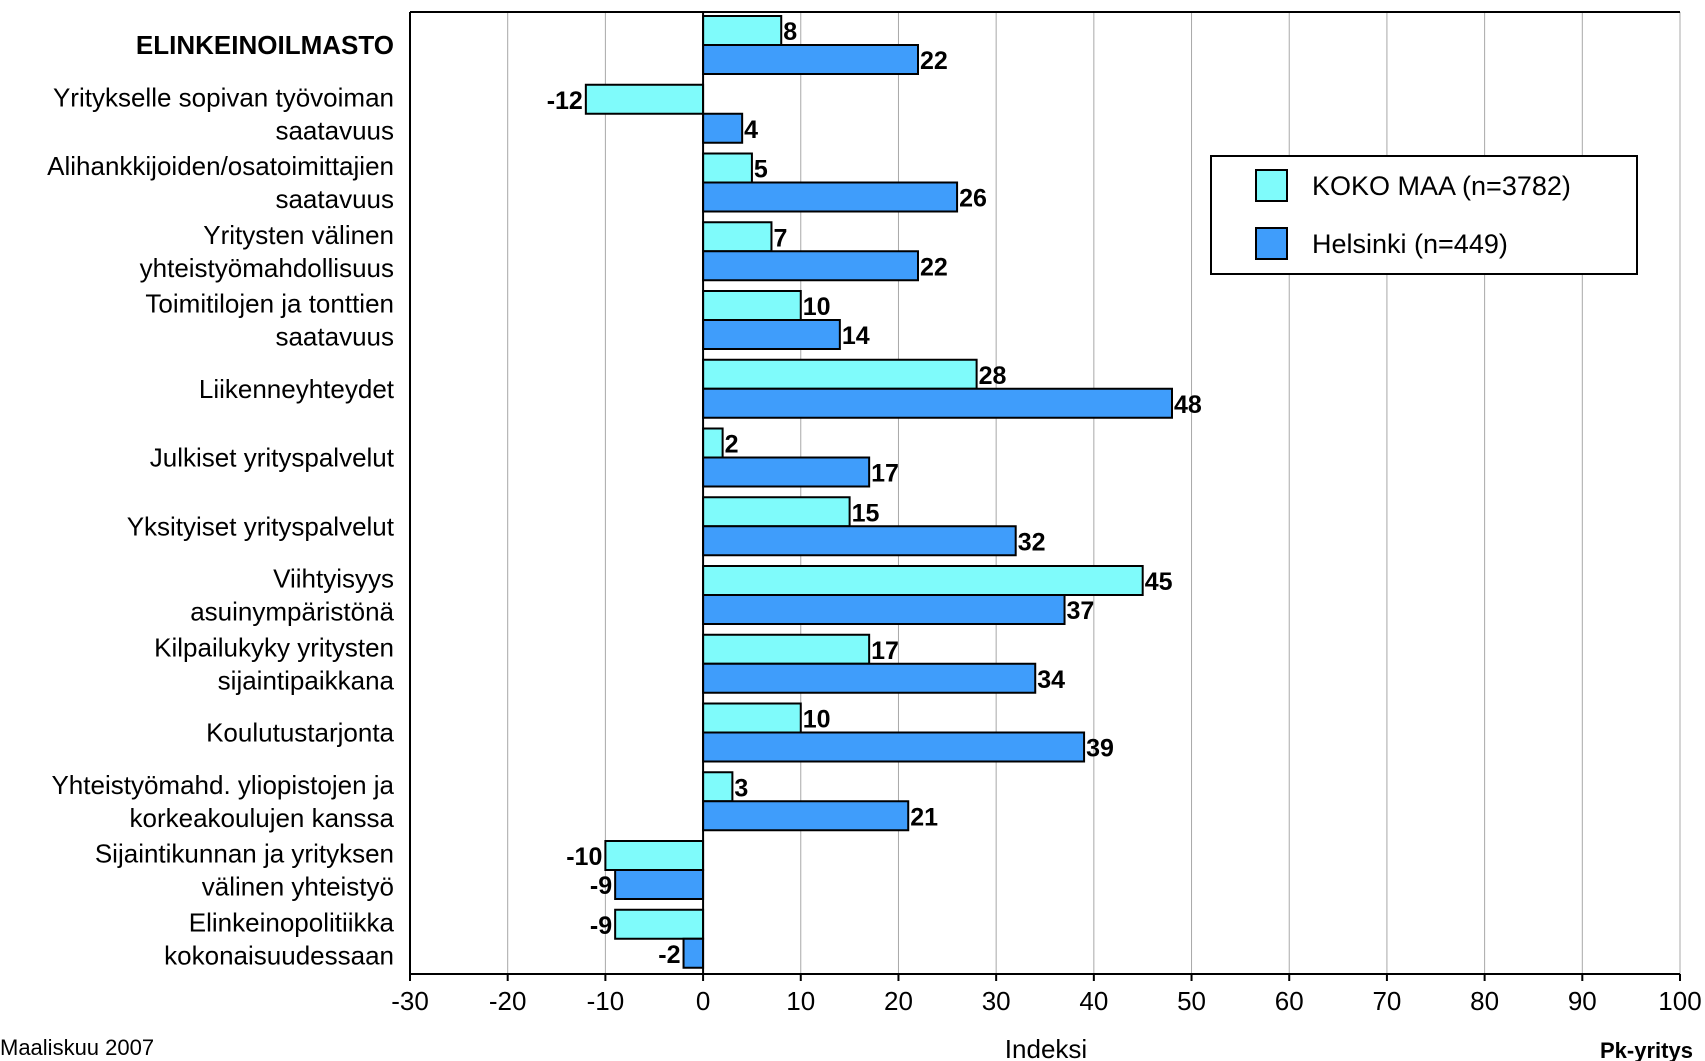 This screenshot has height=1061, width=1705. Describe the element at coordinates (292, 922) in the screenshot. I see `category-label-13-line-0: Elinkeinopolitiikka` at that location.